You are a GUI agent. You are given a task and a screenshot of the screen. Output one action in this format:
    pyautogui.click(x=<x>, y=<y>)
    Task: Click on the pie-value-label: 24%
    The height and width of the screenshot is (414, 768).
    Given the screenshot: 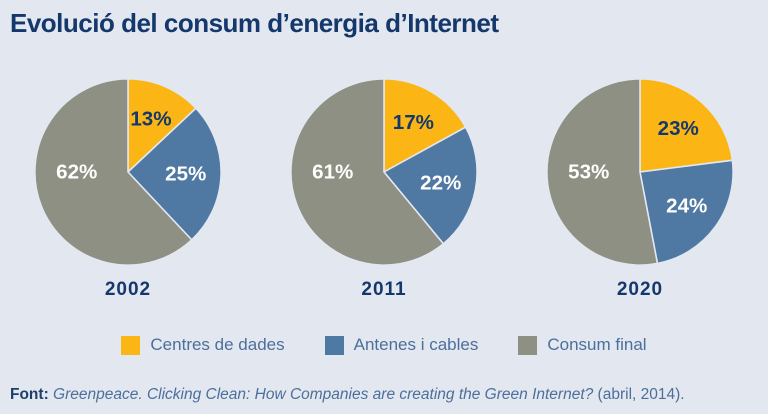 What is the action you would take?
    pyautogui.click(x=686, y=205)
    